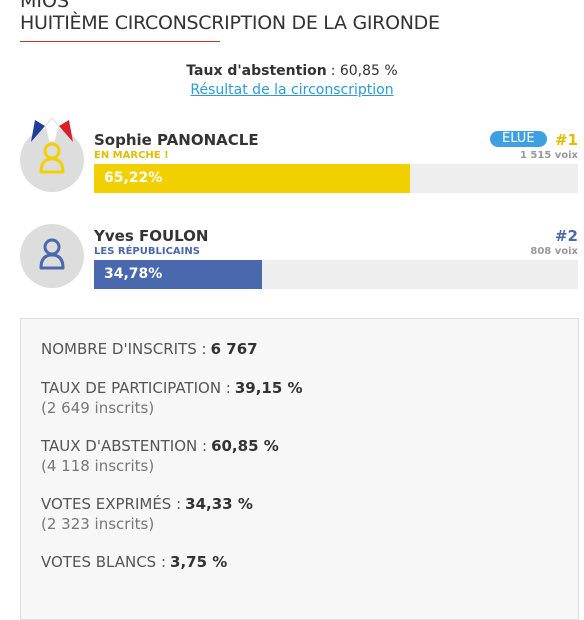 This screenshot has width=584, height=620. Describe the element at coordinates (111, 504) in the screenshot. I see `stat-label: VOTES EXPRIMÉS :` at that location.